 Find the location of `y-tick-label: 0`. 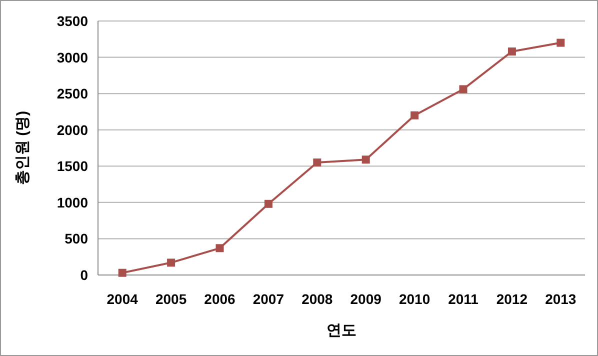

y-tick-label: 0 is located at coordinates (84, 275).